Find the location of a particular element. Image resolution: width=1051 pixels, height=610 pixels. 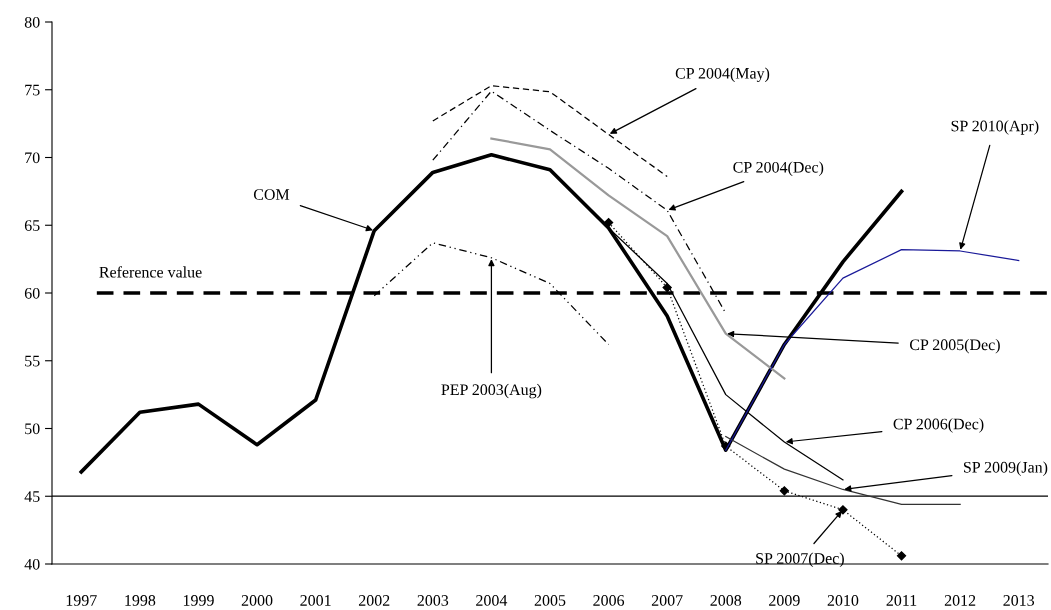

x-tick-label: 1997 is located at coordinates (81, 600).